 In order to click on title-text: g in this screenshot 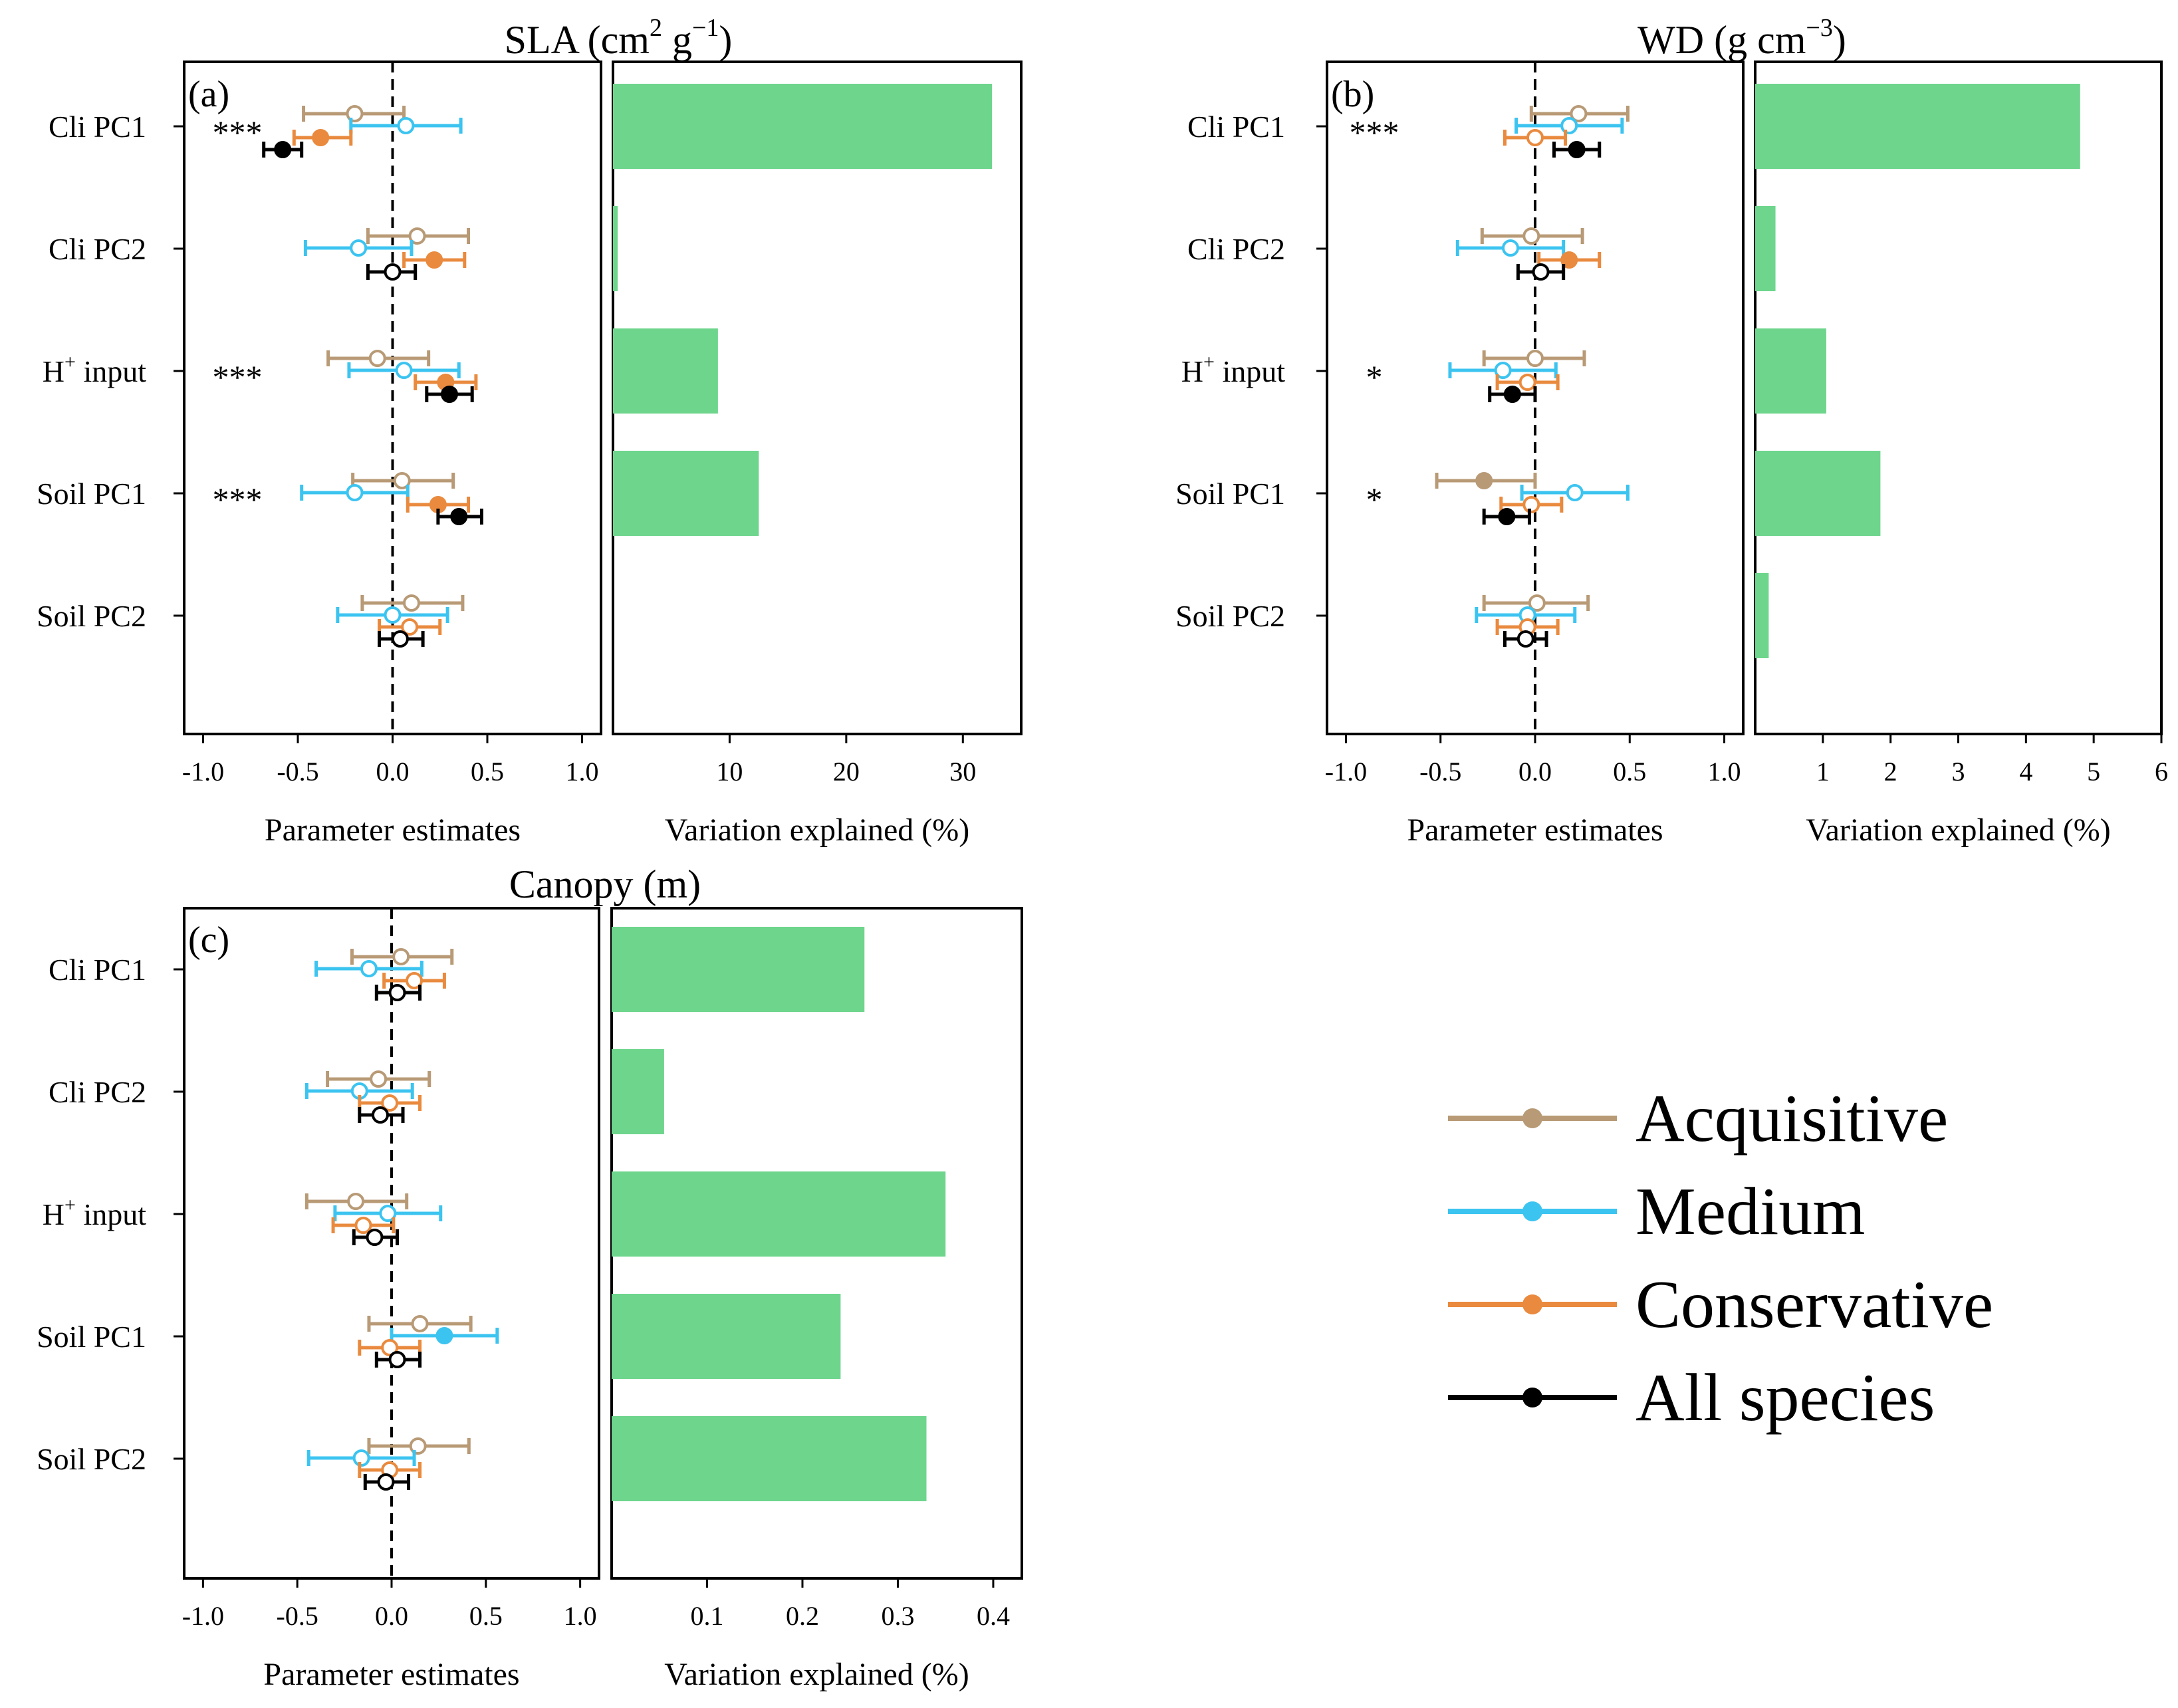, I will do `click(677, 40)`.